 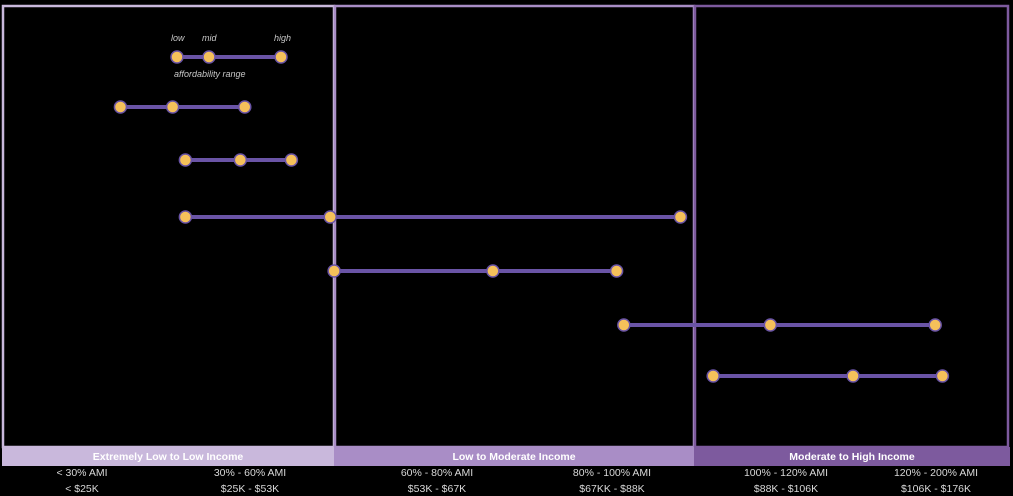 What do you see at coordinates (168, 456) in the screenshot?
I see `band-label-extremely-low: Extremely Low to Low Income` at bounding box center [168, 456].